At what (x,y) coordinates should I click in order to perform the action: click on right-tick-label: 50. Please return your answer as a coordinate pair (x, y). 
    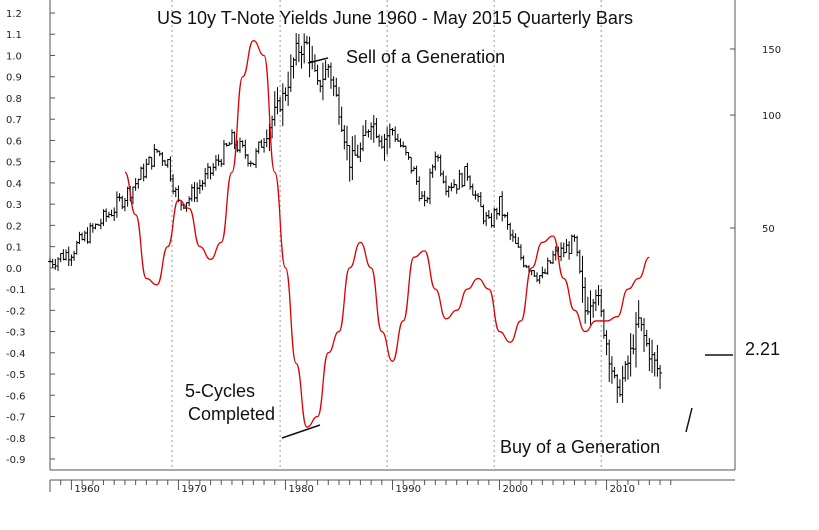
    Looking at the image, I should click on (768, 229).